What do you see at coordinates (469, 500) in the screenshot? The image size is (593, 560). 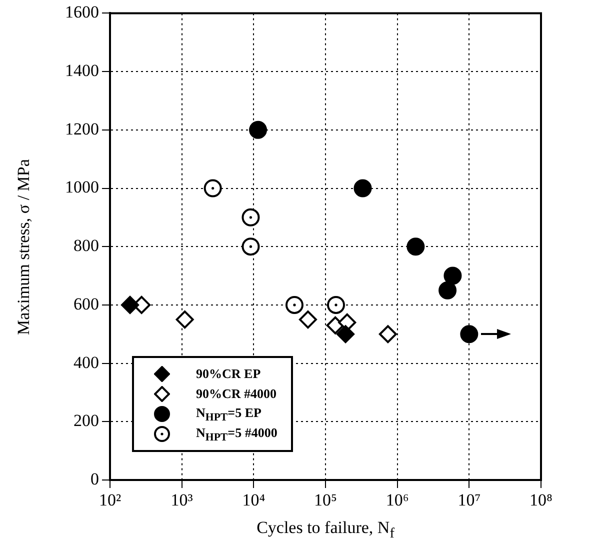 I see `x-tick-label: 10⁷` at bounding box center [469, 500].